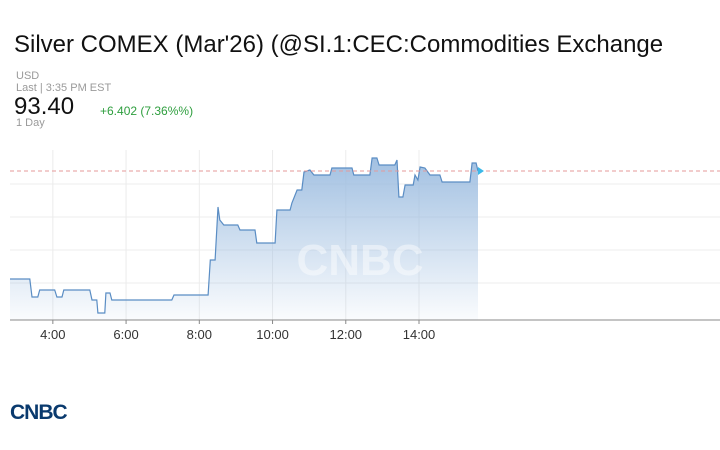  Describe the element at coordinates (64, 88) in the screenshot. I see `last-time: Last | 3:35 PM EST` at that location.